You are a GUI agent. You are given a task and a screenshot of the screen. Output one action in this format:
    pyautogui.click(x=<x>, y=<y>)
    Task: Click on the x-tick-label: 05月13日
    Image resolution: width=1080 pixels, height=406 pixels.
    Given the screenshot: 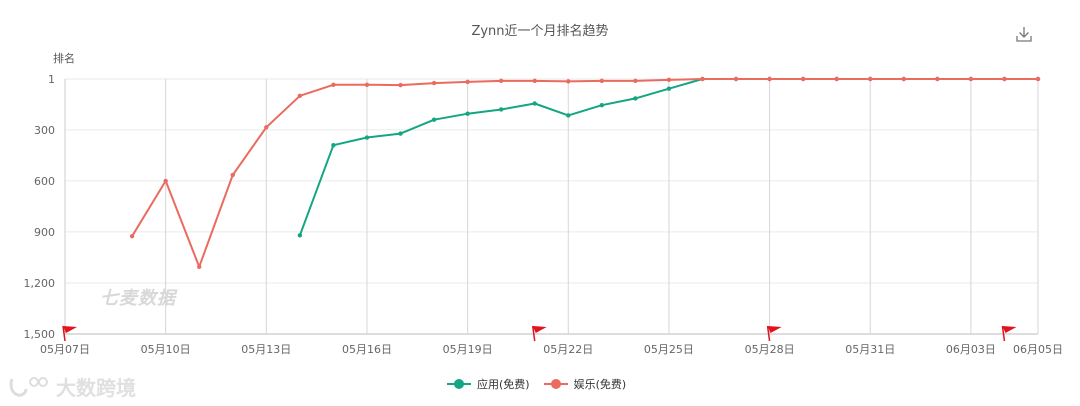 What is the action you would take?
    pyautogui.click(x=266, y=349)
    